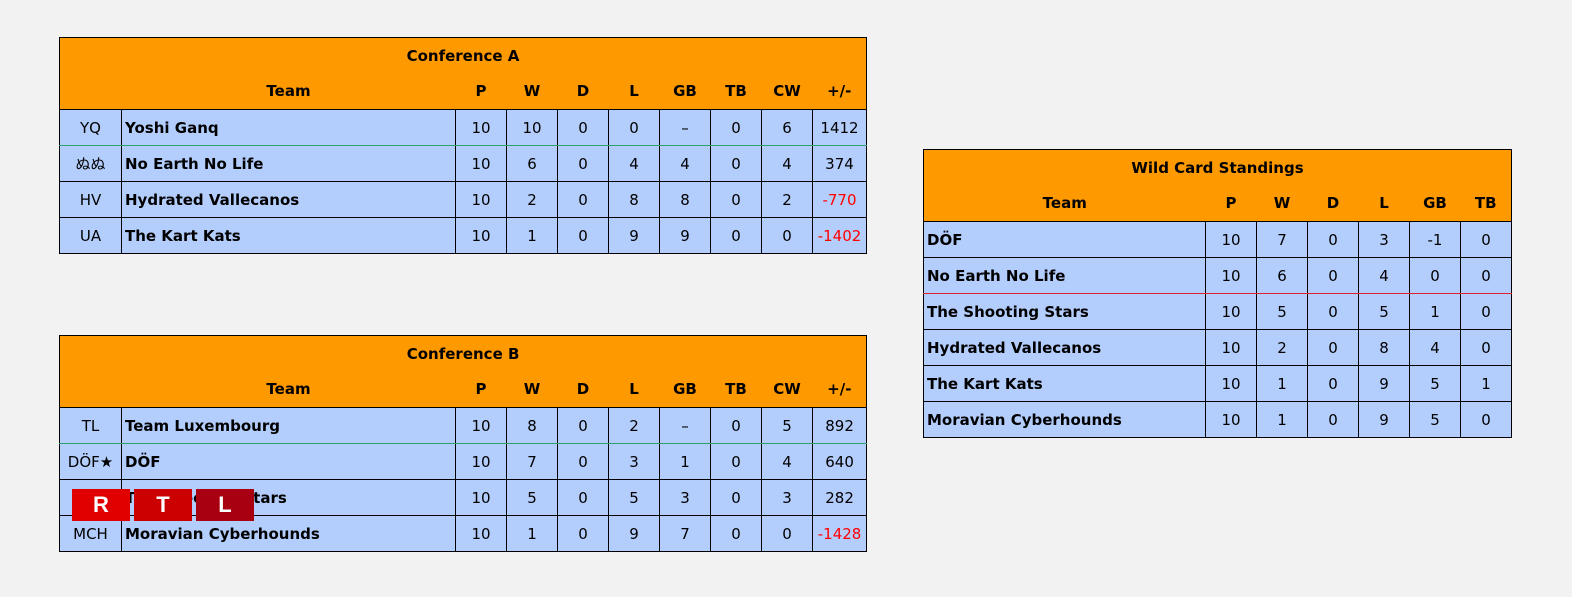 The height and width of the screenshot is (597, 1572). I want to click on conference-wins: 5, so click(787, 425).